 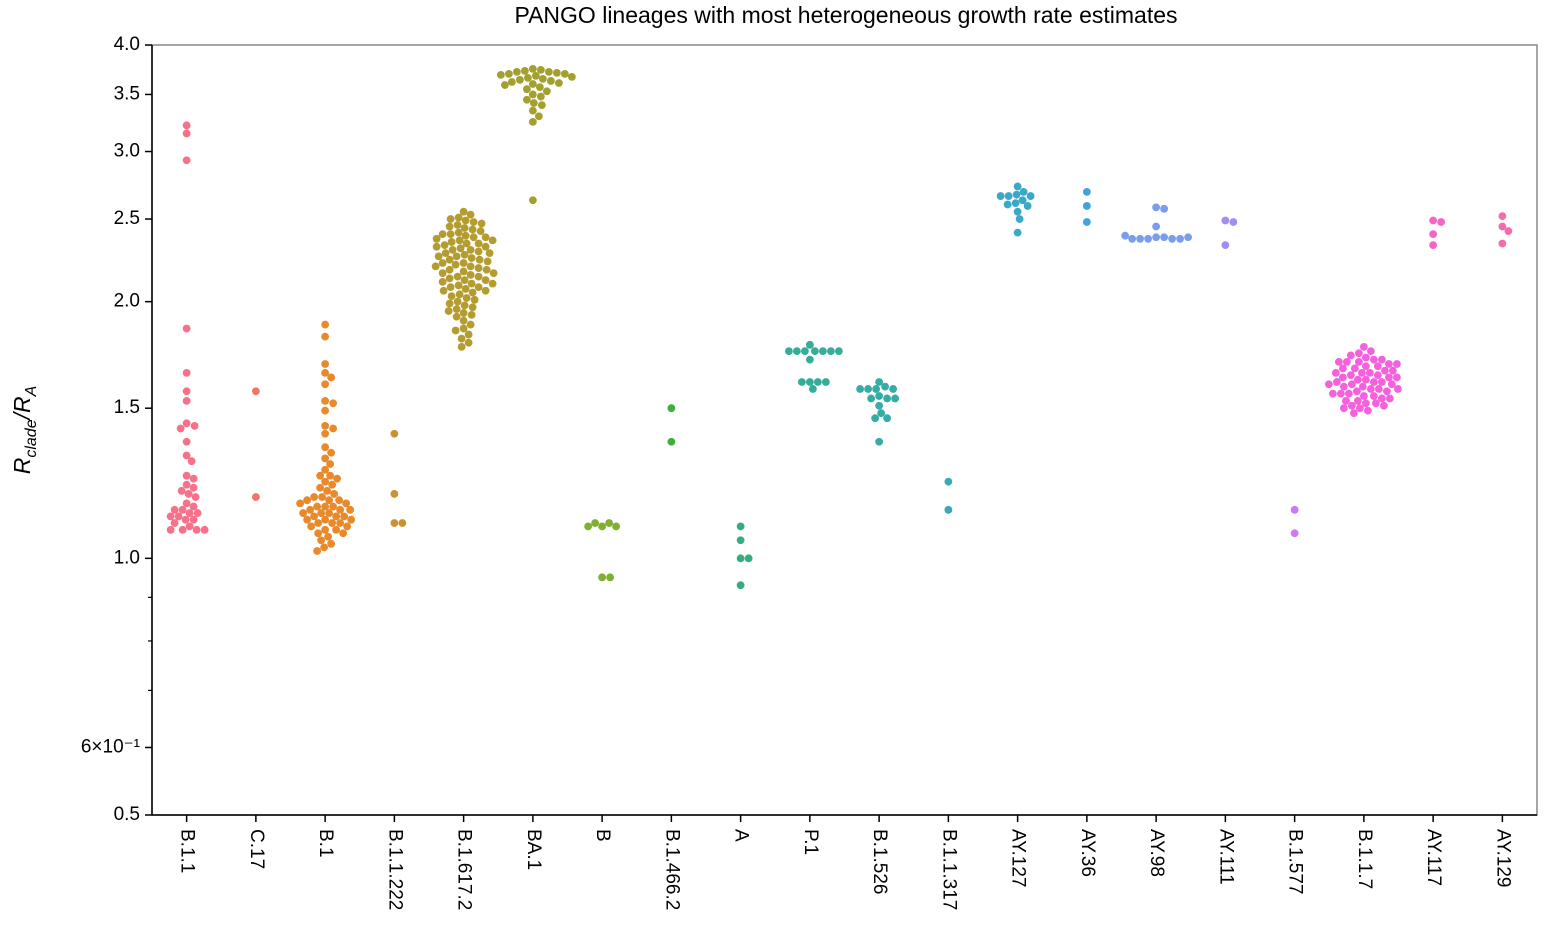 What do you see at coordinates (22, 466) in the screenshot?
I see `y-label-part: R` at bounding box center [22, 466].